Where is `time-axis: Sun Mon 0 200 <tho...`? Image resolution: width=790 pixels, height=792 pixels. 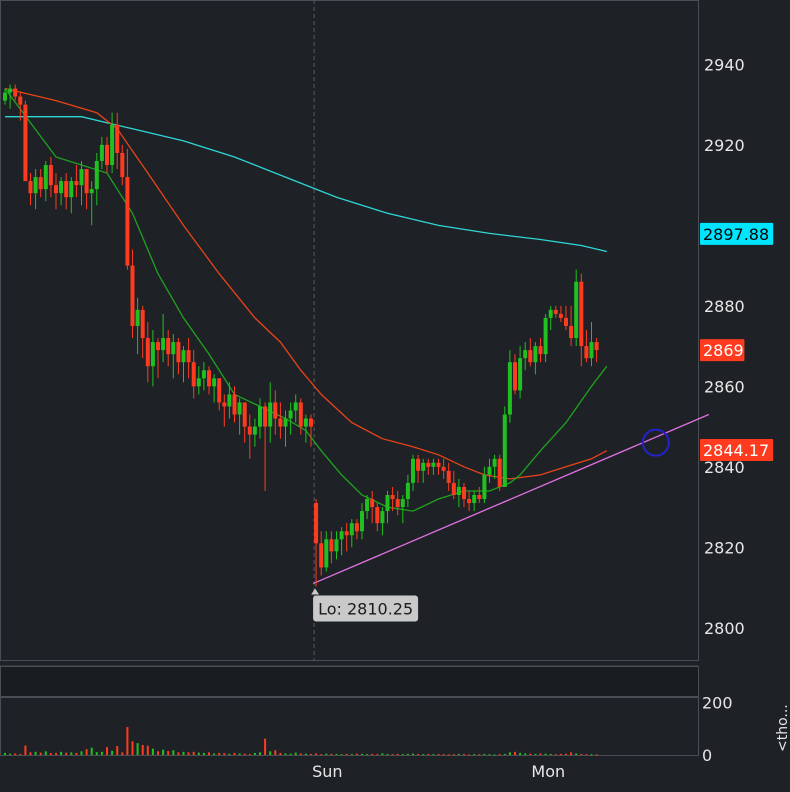 time-axis: Sun Mon 0 200 <tho... is located at coordinates (551, 737).